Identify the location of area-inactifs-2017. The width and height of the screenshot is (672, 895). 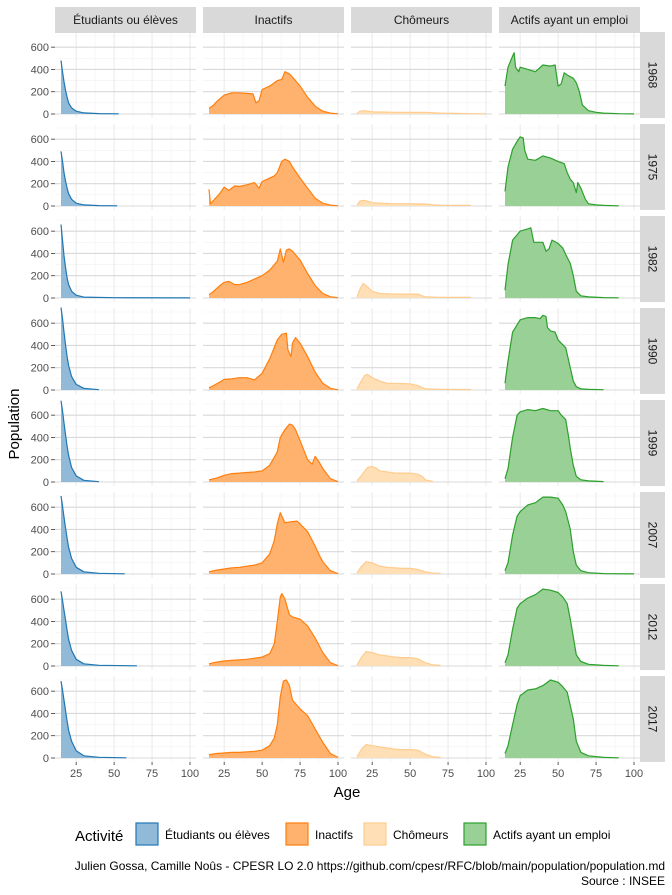
(273, 719).